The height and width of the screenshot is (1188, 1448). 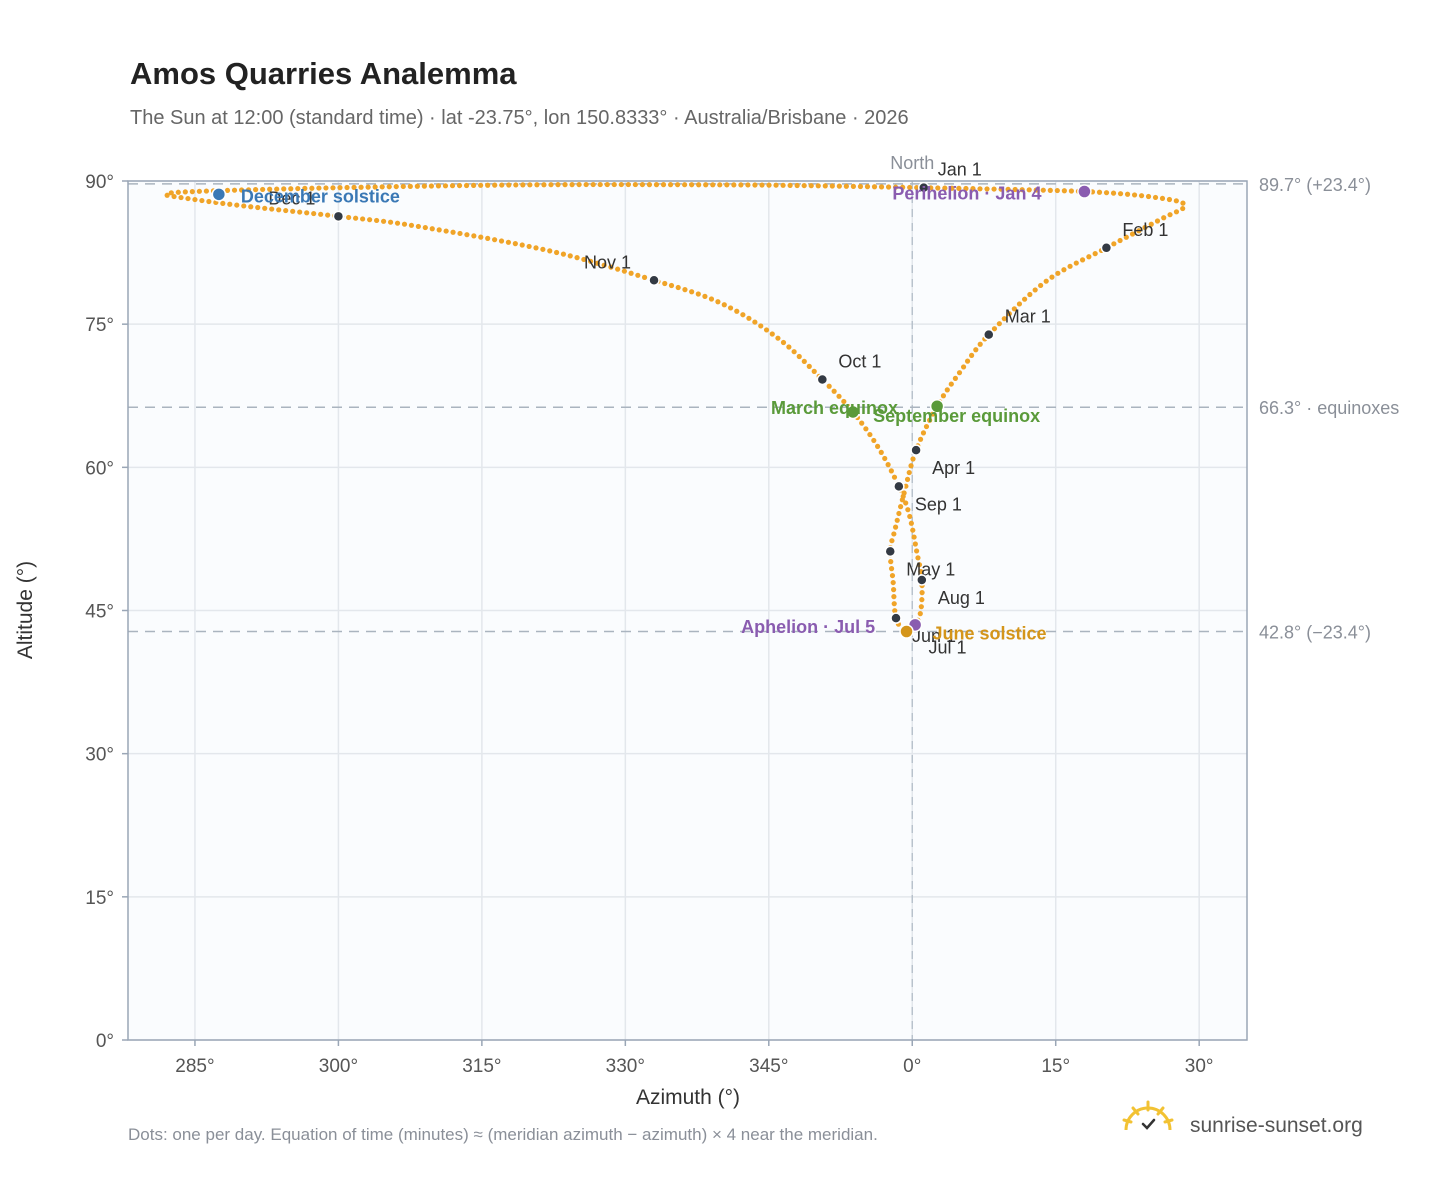 I want to click on event-marker, so click(x=906, y=631).